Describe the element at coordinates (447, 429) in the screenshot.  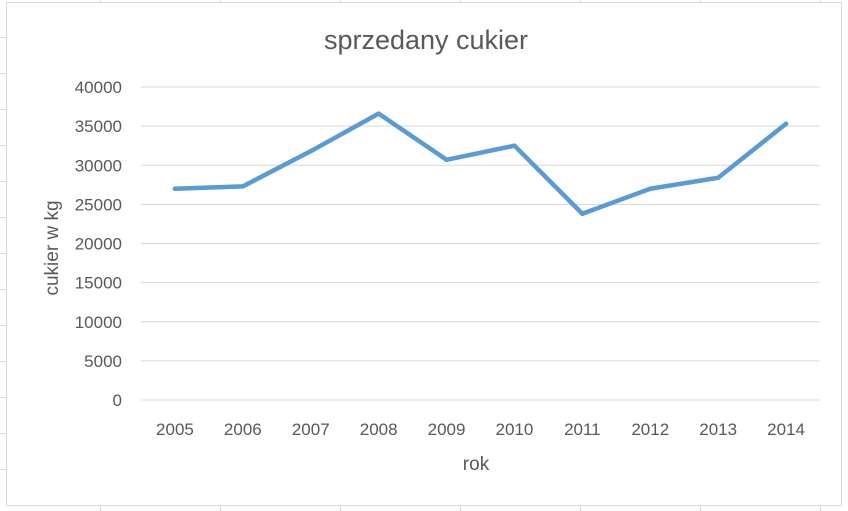
I see `x-tick-label: 2009` at that location.